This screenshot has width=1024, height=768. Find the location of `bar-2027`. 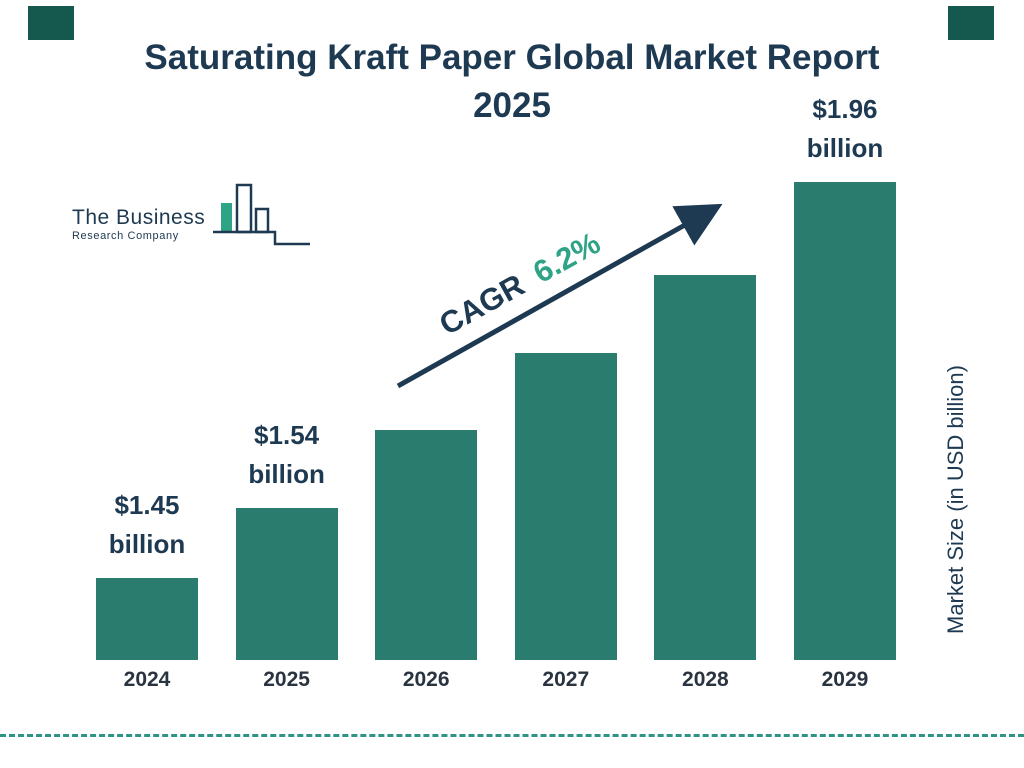

bar-2027 is located at coordinates (565, 506).